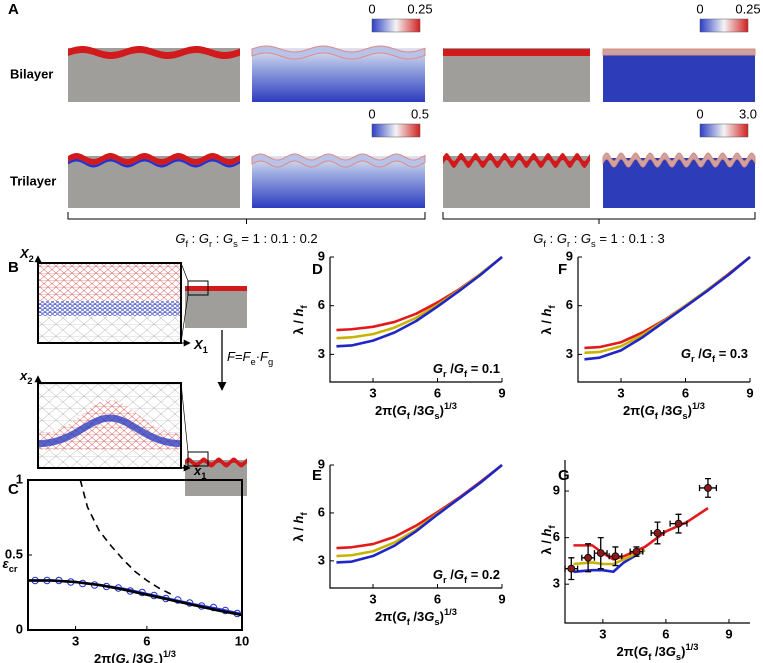 Image resolution: width=763 pixels, height=663 pixels. What do you see at coordinates (242, 640) in the screenshot?
I see `x-tick-label: 10` at bounding box center [242, 640].